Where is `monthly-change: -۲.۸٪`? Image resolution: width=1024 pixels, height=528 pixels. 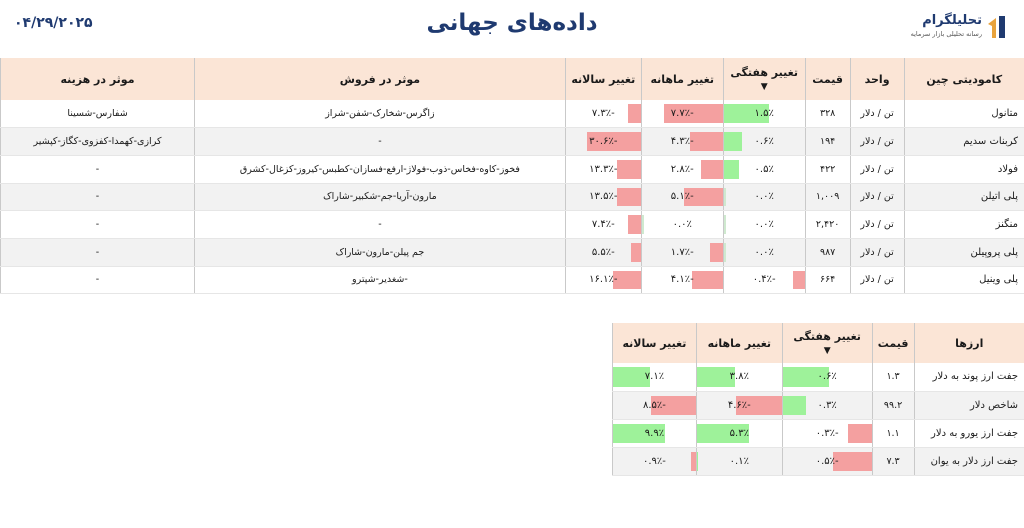 monthly-change: -۲.۸٪ is located at coordinates (682, 169).